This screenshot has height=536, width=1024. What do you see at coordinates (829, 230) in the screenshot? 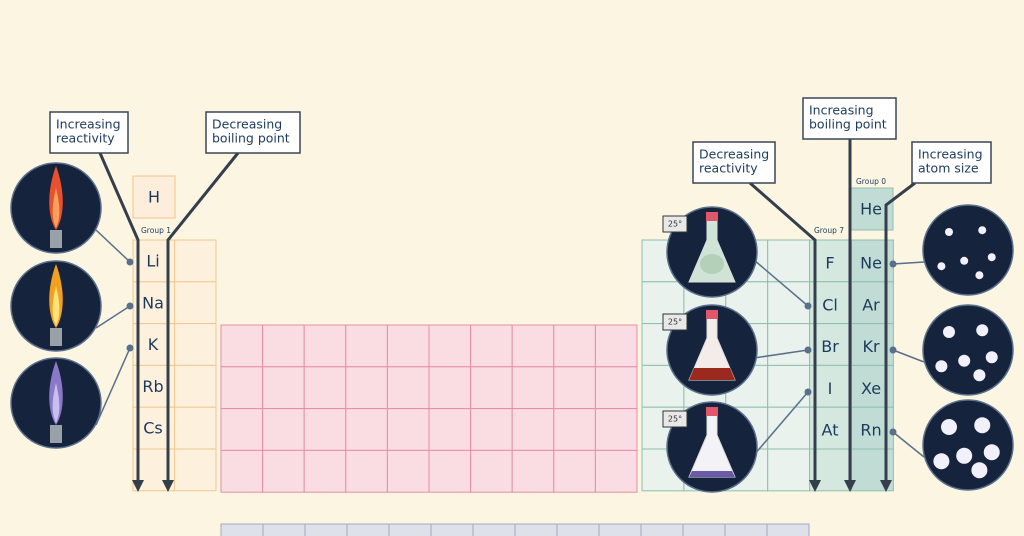
I see `group-label: Group 7` at bounding box center [829, 230].